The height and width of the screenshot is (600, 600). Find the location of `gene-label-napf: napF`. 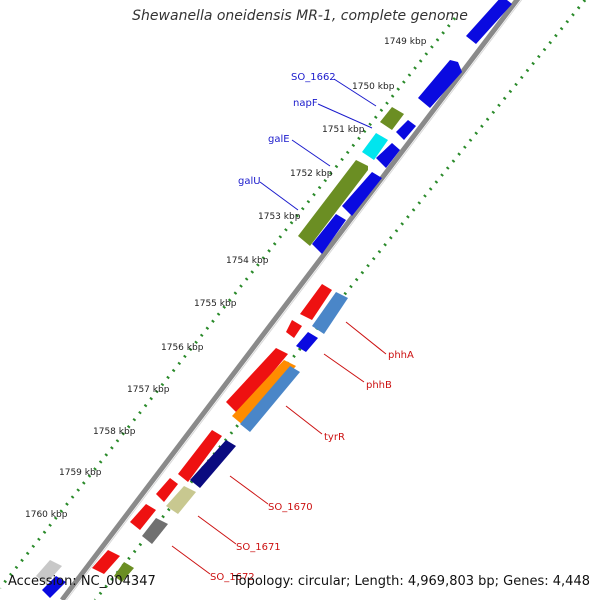

gene-label-napf: napF is located at coordinates (305, 103).